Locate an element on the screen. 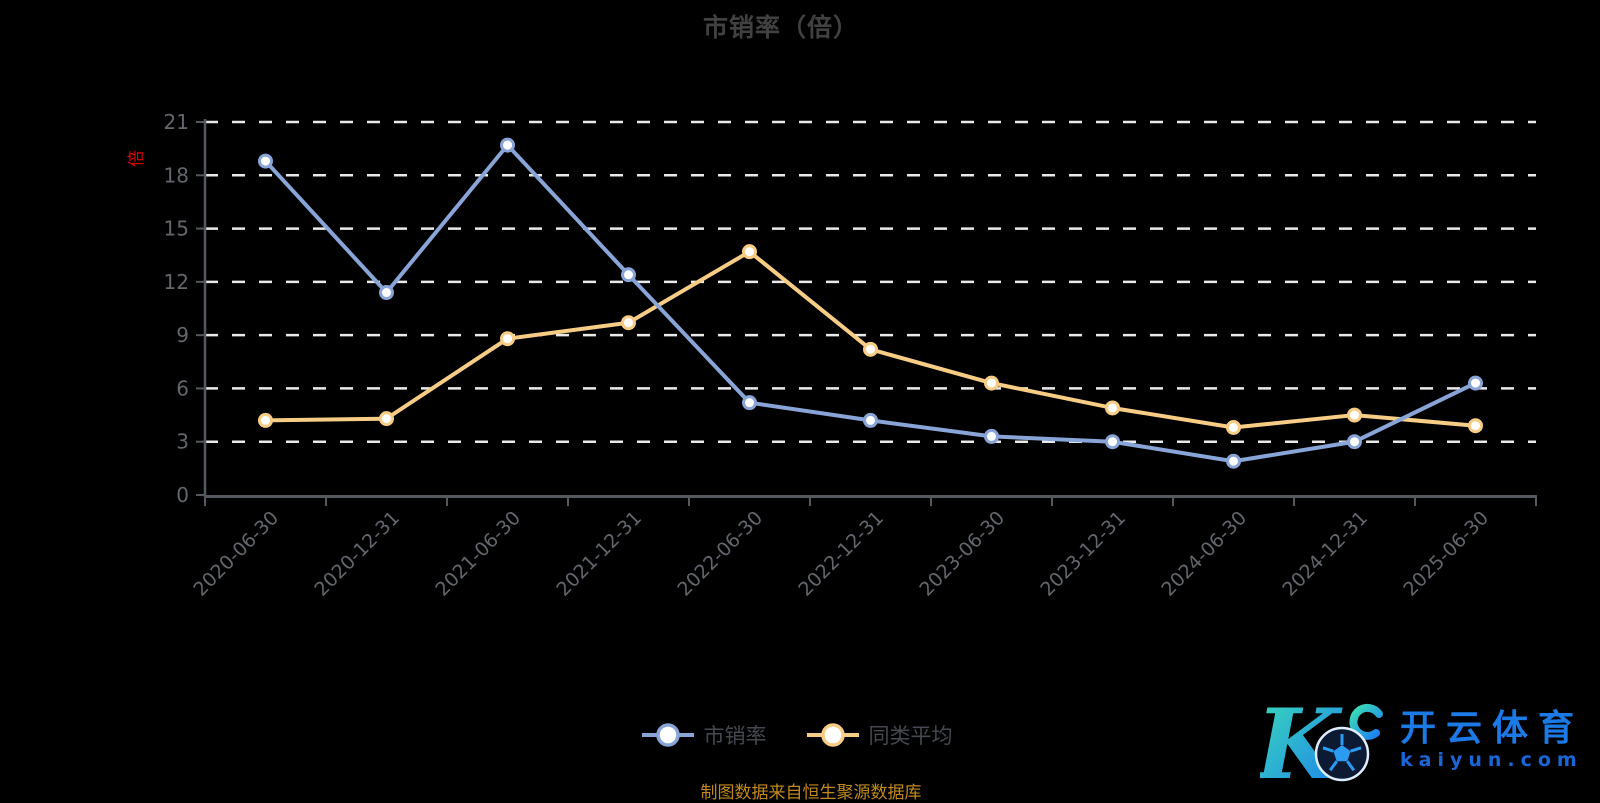 This screenshot has width=1600, height=803. legend-item-peer-avg: 同类平均 is located at coordinates (879, 735).